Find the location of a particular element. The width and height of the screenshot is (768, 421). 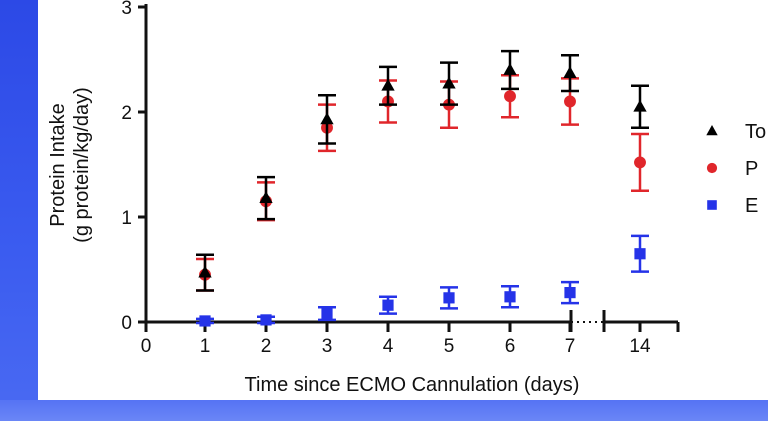

x-tick-label: 14 is located at coordinates (640, 346).